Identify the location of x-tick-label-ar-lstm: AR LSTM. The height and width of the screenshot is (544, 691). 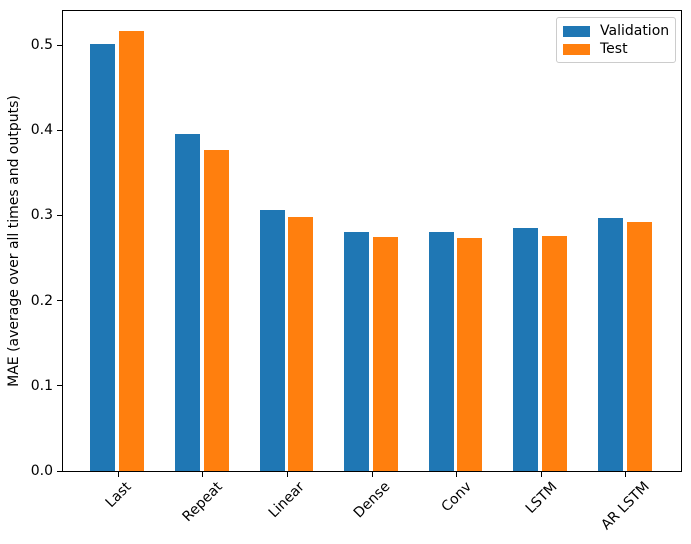
(626, 506).